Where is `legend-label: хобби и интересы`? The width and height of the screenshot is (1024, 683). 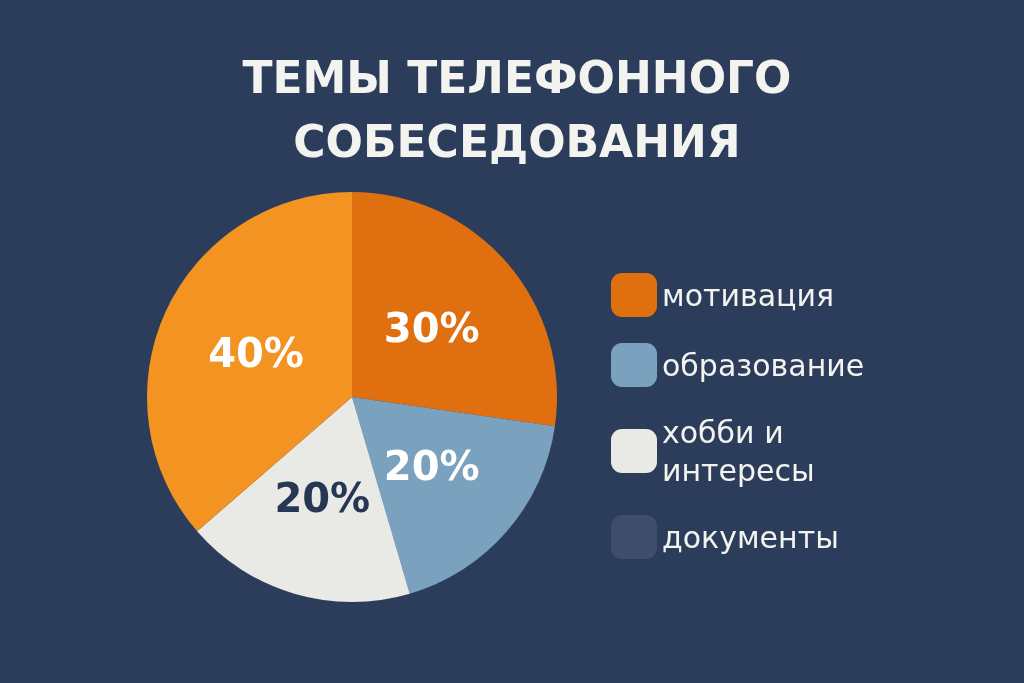
legend-label: хобби и интересы is located at coordinates (738, 451).